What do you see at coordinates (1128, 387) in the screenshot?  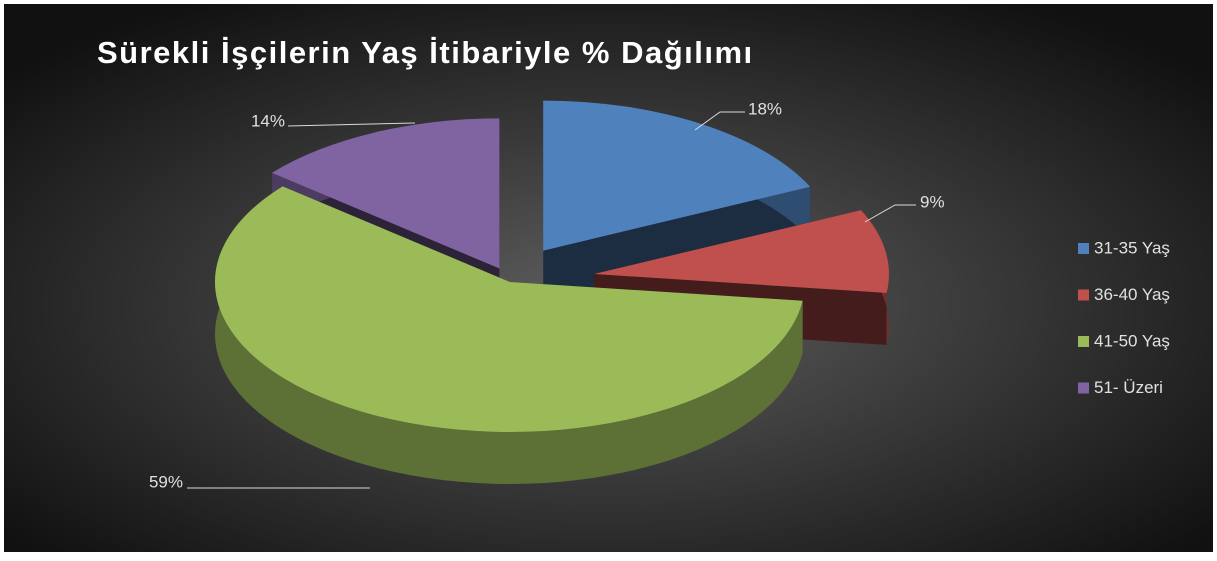 I see `legend-label: 51- Üzeri` at bounding box center [1128, 387].